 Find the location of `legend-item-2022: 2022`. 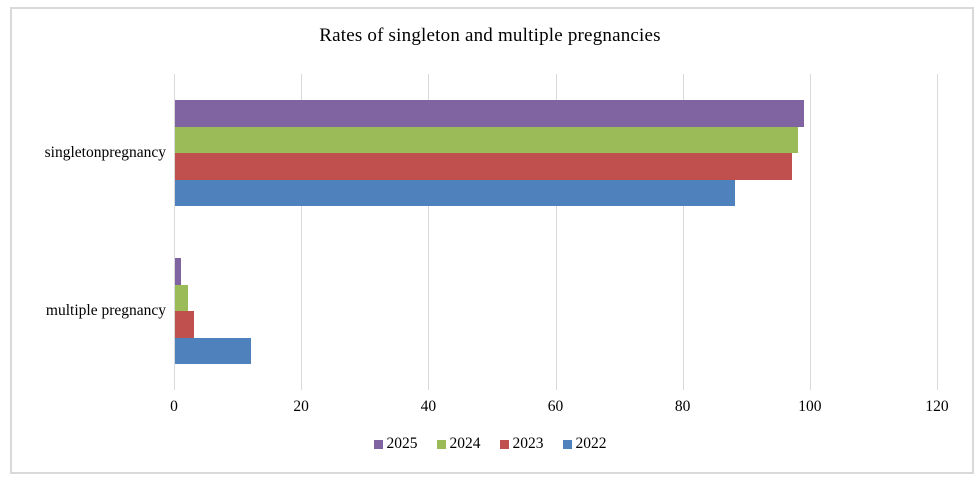

legend-item-2022: 2022 is located at coordinates (584, 444).